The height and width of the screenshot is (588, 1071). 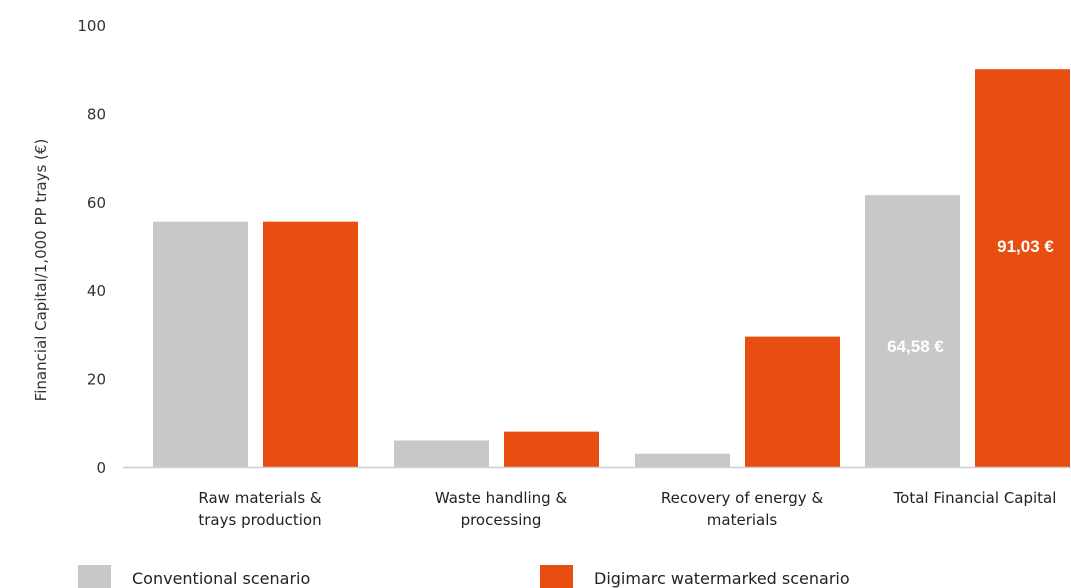 I want to click on y-tick-label: 100, so click(x=91, y=26).